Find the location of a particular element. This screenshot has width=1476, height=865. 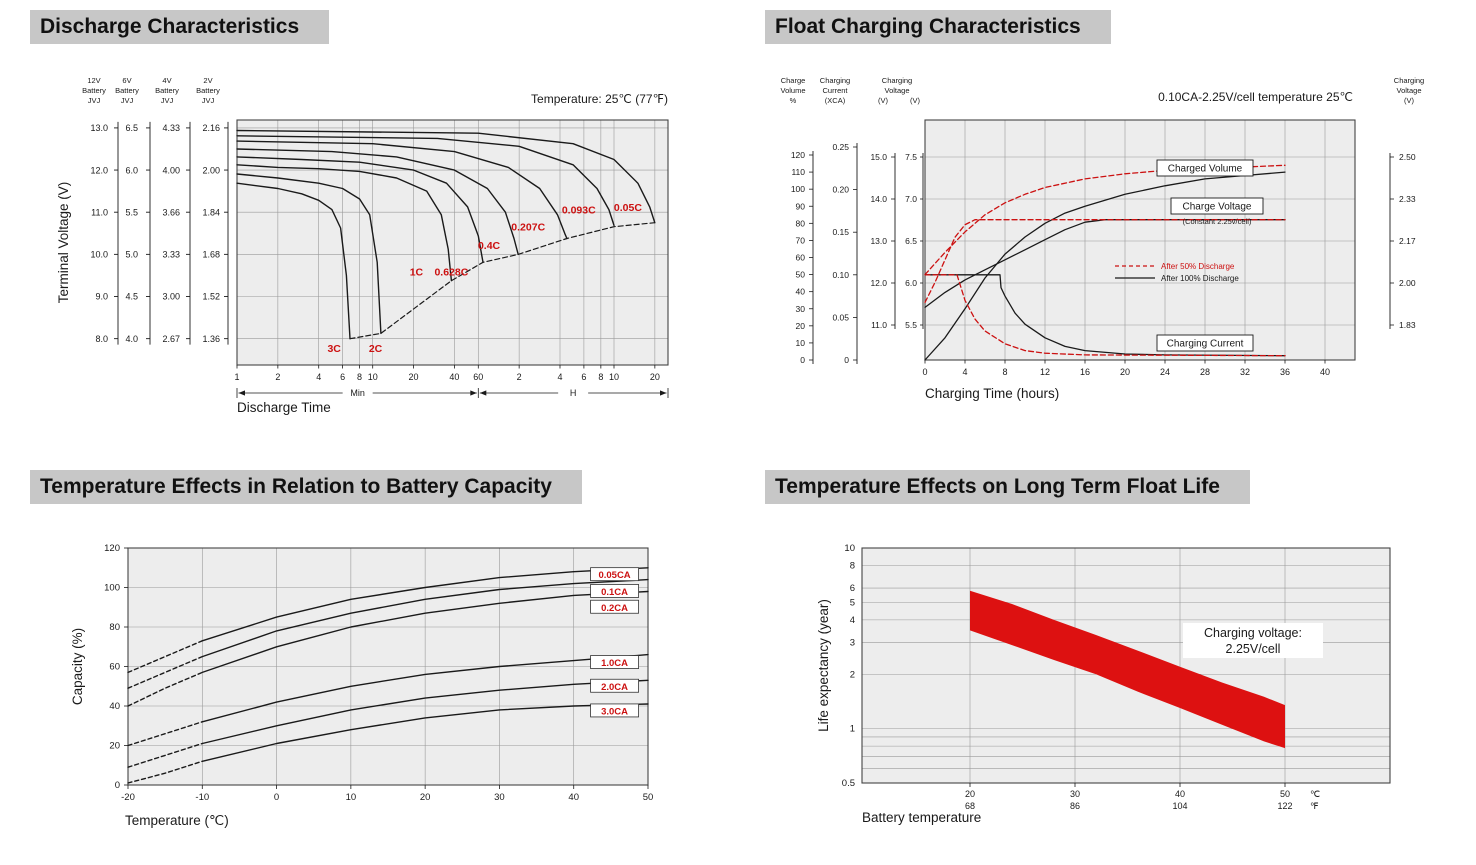

svg-text: -20 is located at coordinates (128, 797).